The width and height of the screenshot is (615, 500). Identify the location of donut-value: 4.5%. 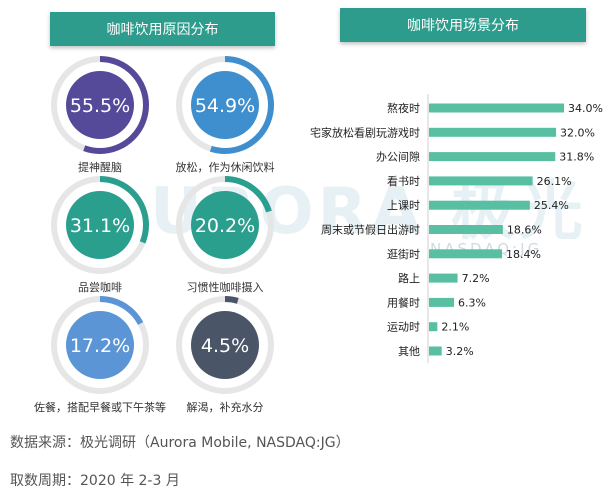
(225, 346).